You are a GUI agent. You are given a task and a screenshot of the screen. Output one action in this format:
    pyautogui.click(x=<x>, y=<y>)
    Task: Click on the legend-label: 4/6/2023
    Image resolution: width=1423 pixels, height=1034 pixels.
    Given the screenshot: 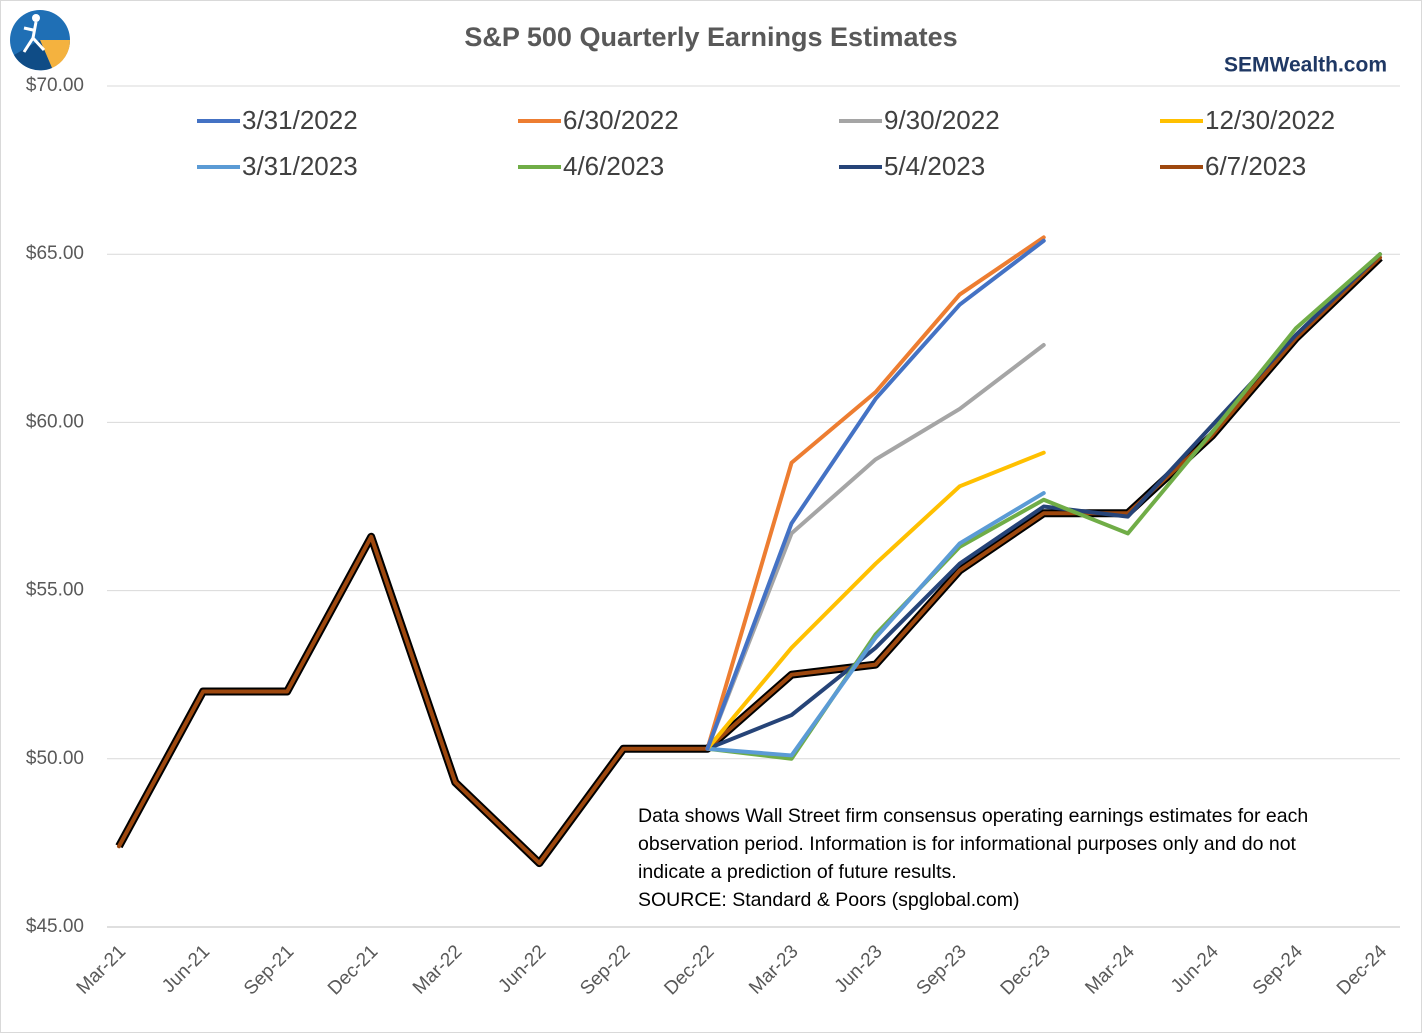 What is the action you would take?
    pyautogui.click(x=613, y=166)
    